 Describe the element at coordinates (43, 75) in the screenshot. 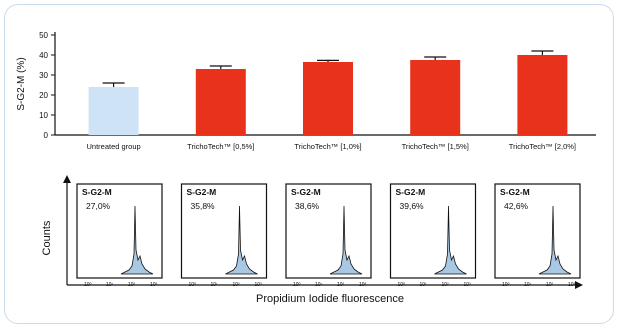

I see `y-tick-label: 30` at that location.